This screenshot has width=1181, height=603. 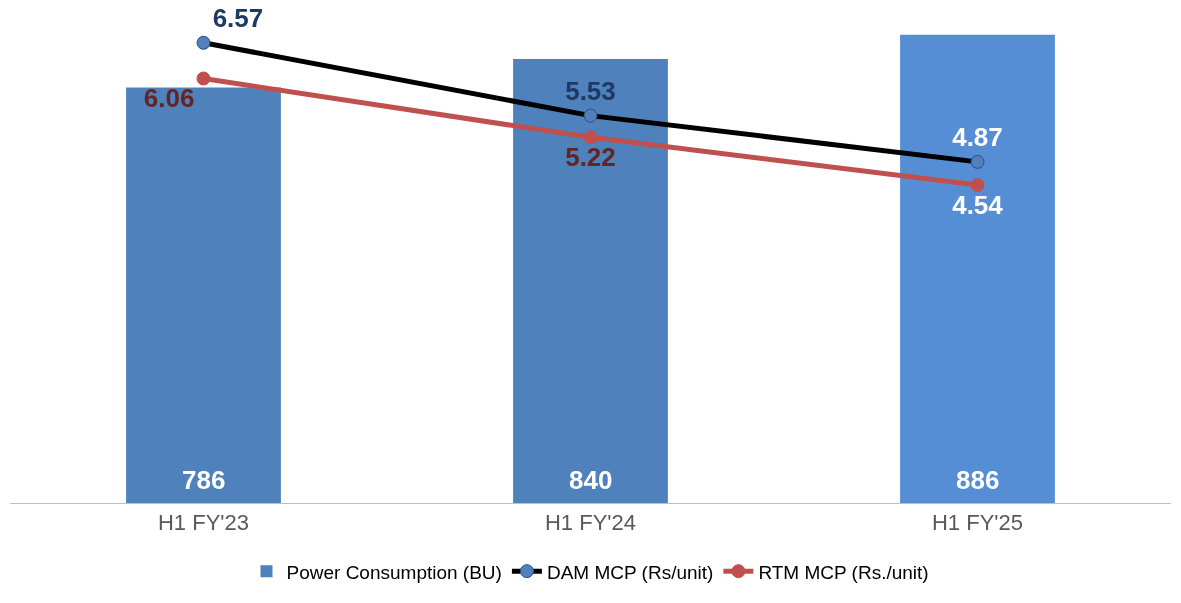 I want to click on x-tick-label: H1 FY'25, so click(x=977, y=523).